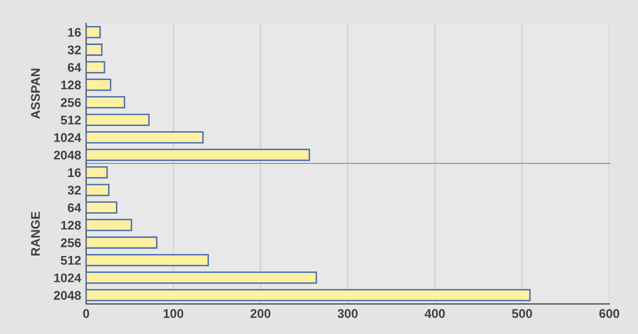  I want to click on x-tick-label: 500, so click(522, 313).